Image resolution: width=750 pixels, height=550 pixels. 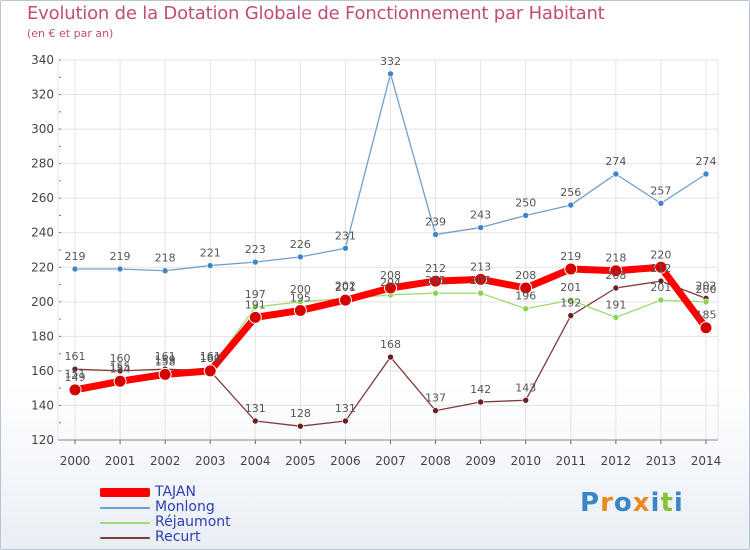 I want to click on logo-letter: r, so click(x=607, y=503).